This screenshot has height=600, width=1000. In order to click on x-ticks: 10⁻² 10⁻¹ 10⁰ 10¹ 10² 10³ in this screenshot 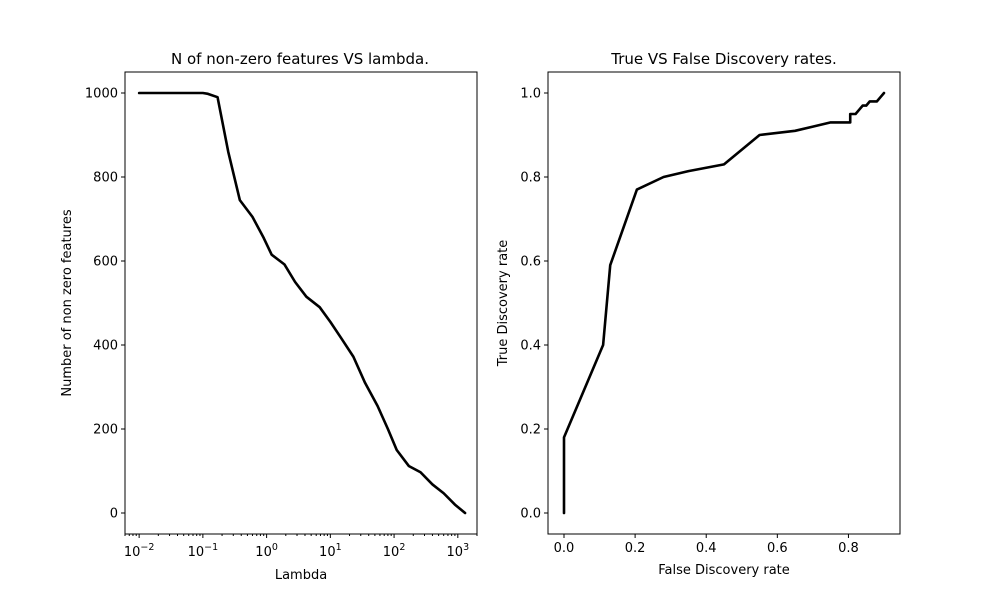, I will do `click(301, 547)`.